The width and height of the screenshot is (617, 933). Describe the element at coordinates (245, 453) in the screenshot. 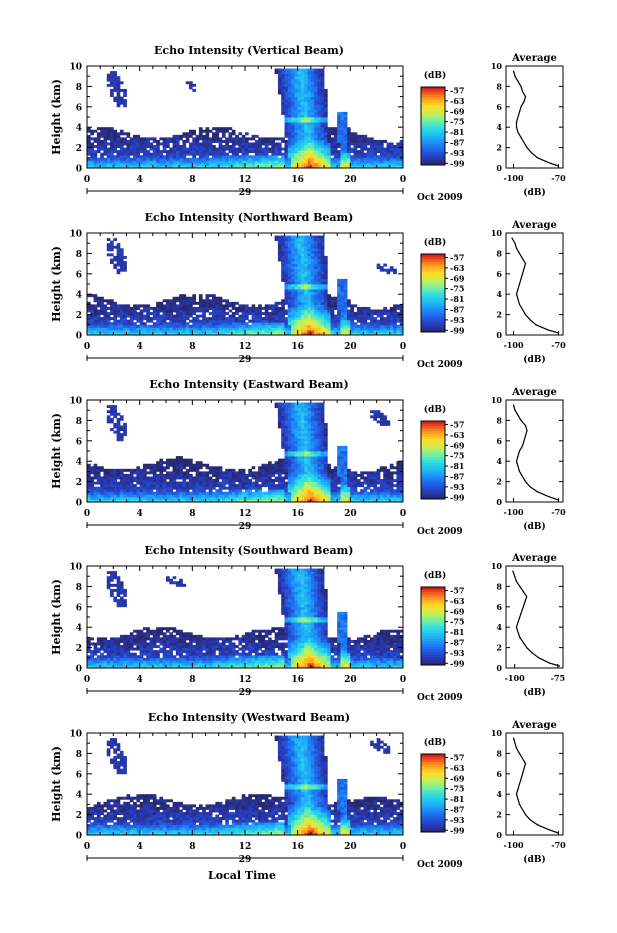

I see `heatmap` at that location.